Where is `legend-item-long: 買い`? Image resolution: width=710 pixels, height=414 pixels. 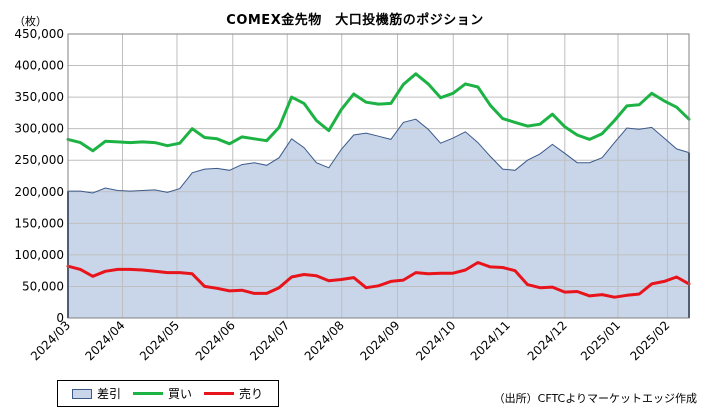 legend-item-long: 買い is located at coordinates (162, 393).